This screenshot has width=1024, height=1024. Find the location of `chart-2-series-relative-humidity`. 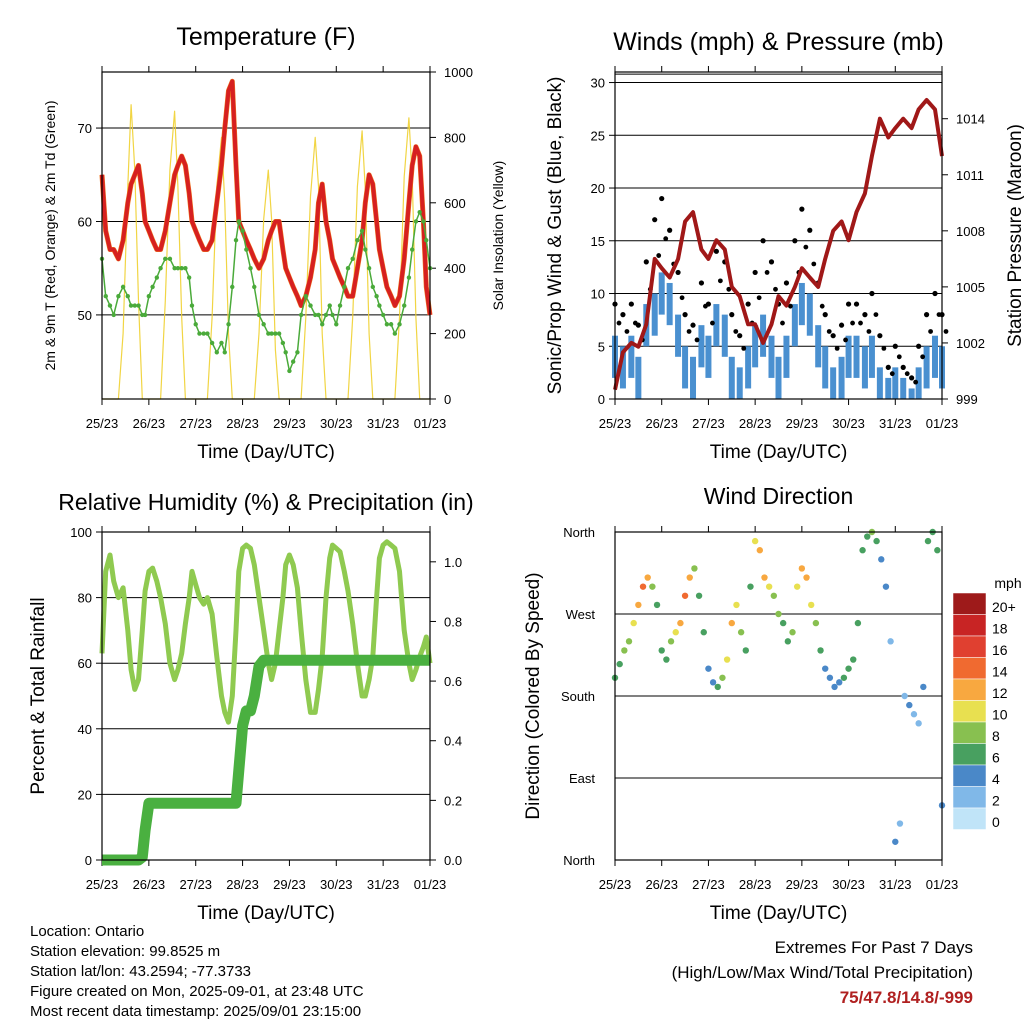

chart-2-series-relative-humidity is located at coordinates (266, 632).